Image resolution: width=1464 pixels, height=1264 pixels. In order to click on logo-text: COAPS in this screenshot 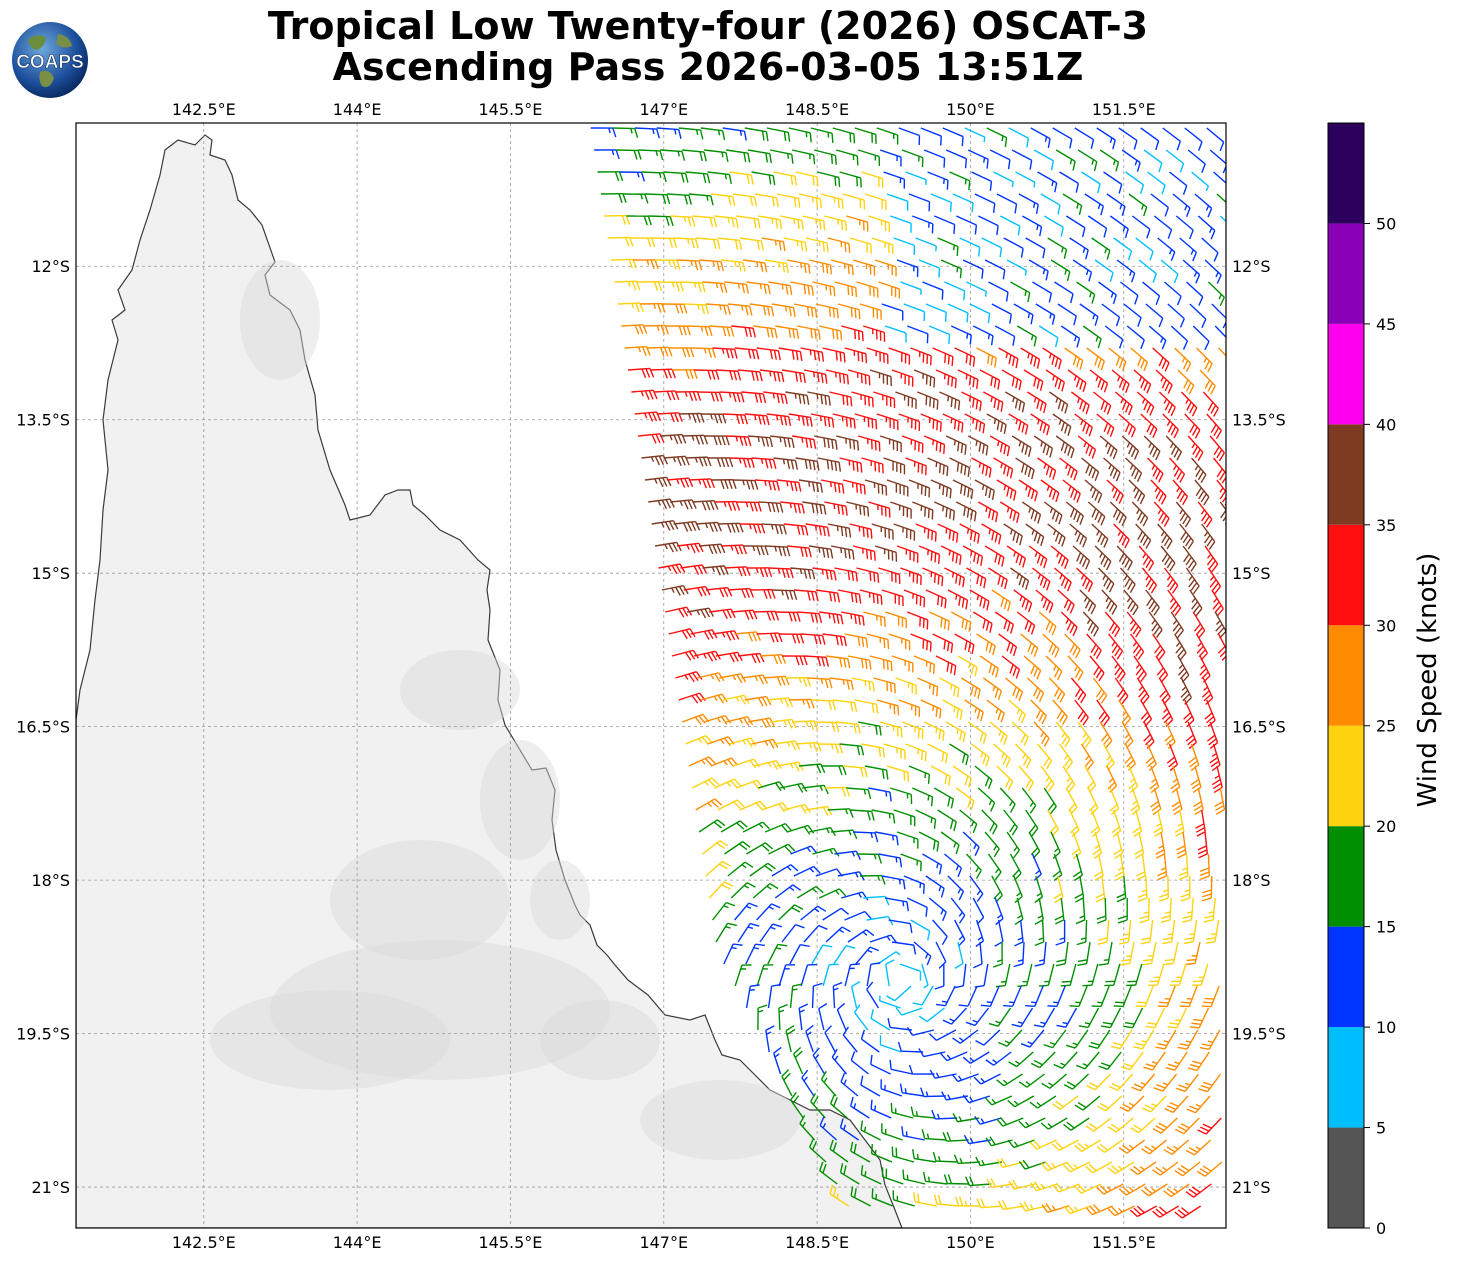, I will do `click(50, 62)`.